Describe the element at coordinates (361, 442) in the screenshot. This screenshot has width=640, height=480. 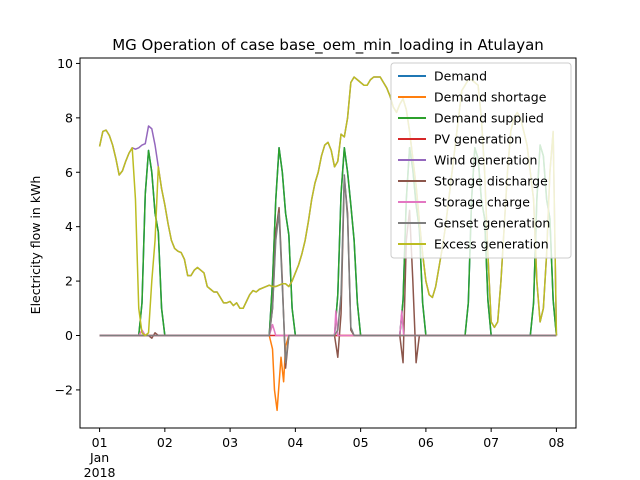
I see `x-tick-label-4: 05` at that location.